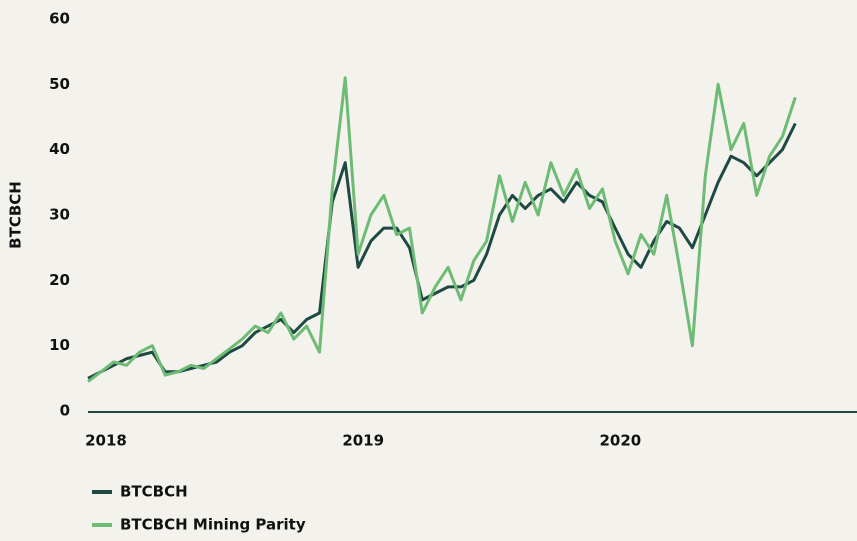 The height and width of the screenshot is (541, 857). I want to click on legend-label: BTCBCH, so click(154, 492).